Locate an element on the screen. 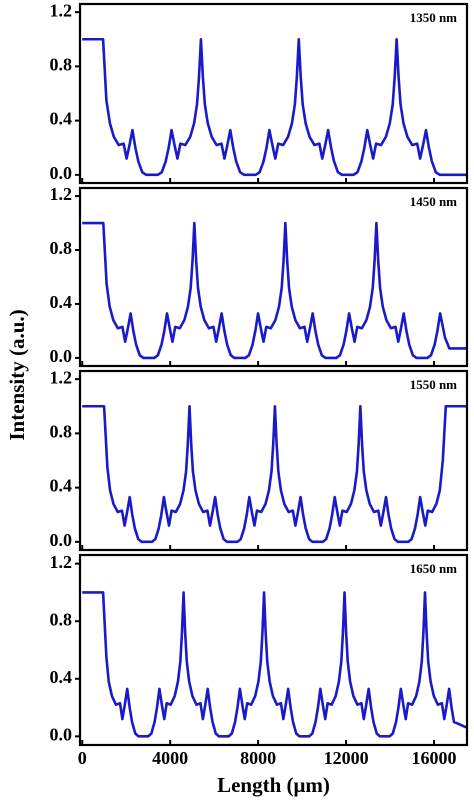  annotation: 1450 nm is located at coordinates (433, 201).